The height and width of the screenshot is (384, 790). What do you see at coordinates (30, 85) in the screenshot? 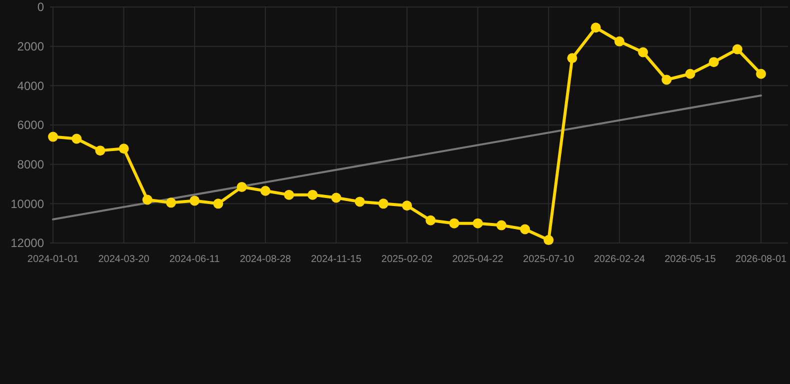
I see `y-tick-label: 4000` at bounding box center [30, 85].